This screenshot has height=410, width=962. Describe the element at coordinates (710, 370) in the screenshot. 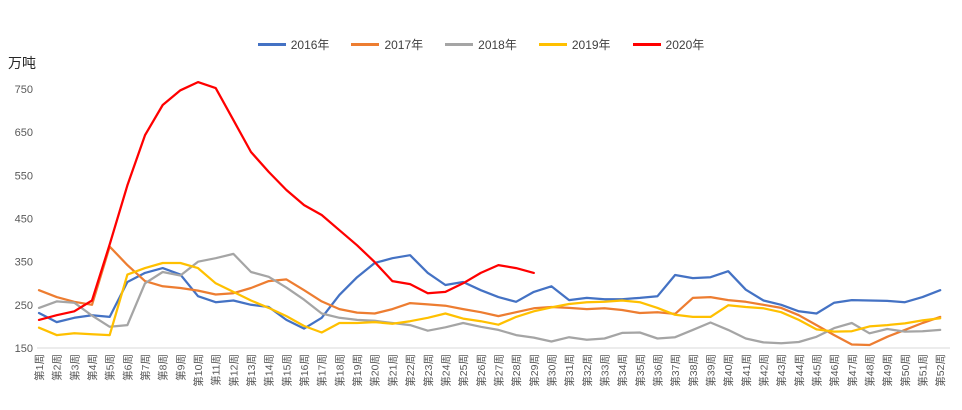

I see `x-tick-label: 第39周` at that location.